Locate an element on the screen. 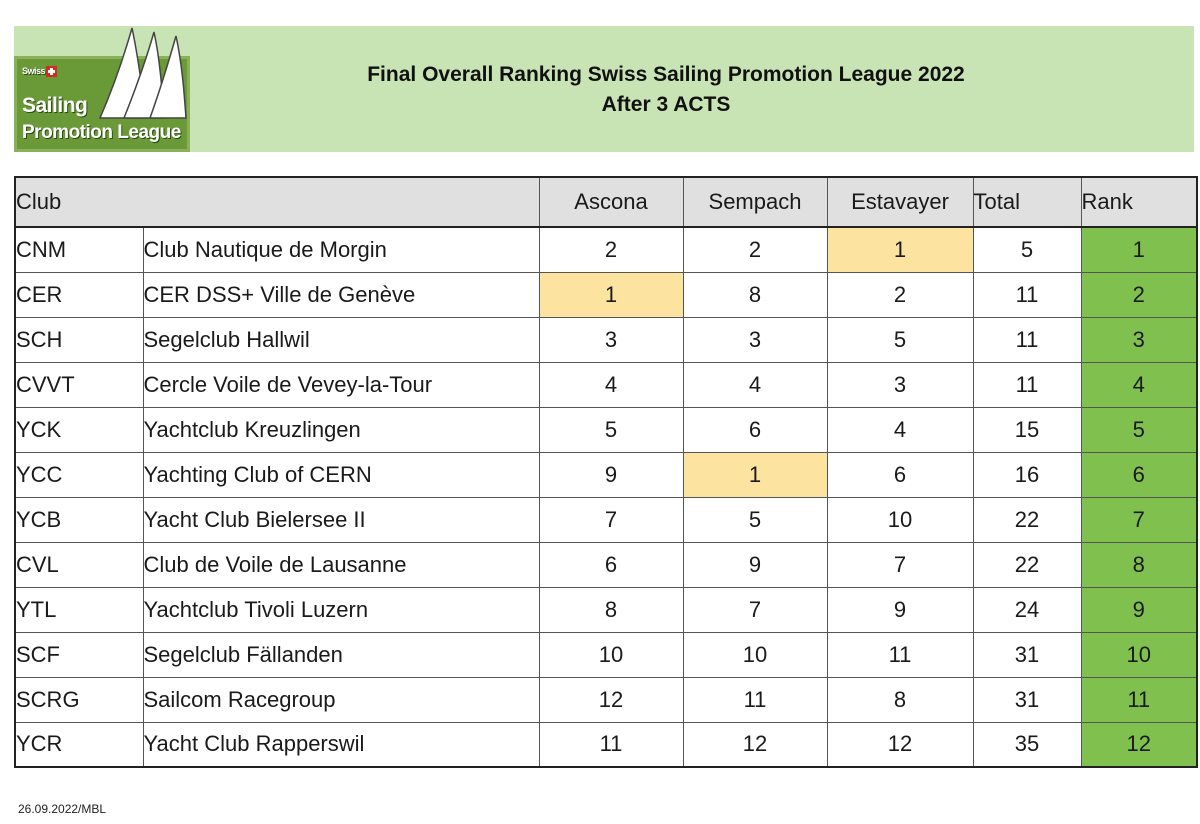 This screenshot has height=824, width=1200. estavayer-result: 3 is located at coordinates (900, 384).